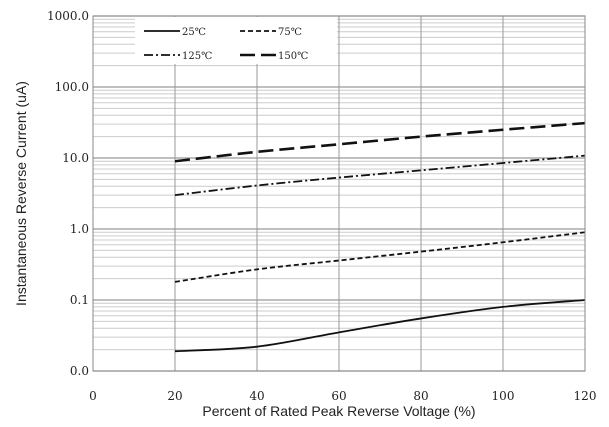  I want to click on series-line-dashed, so click(380, 257).